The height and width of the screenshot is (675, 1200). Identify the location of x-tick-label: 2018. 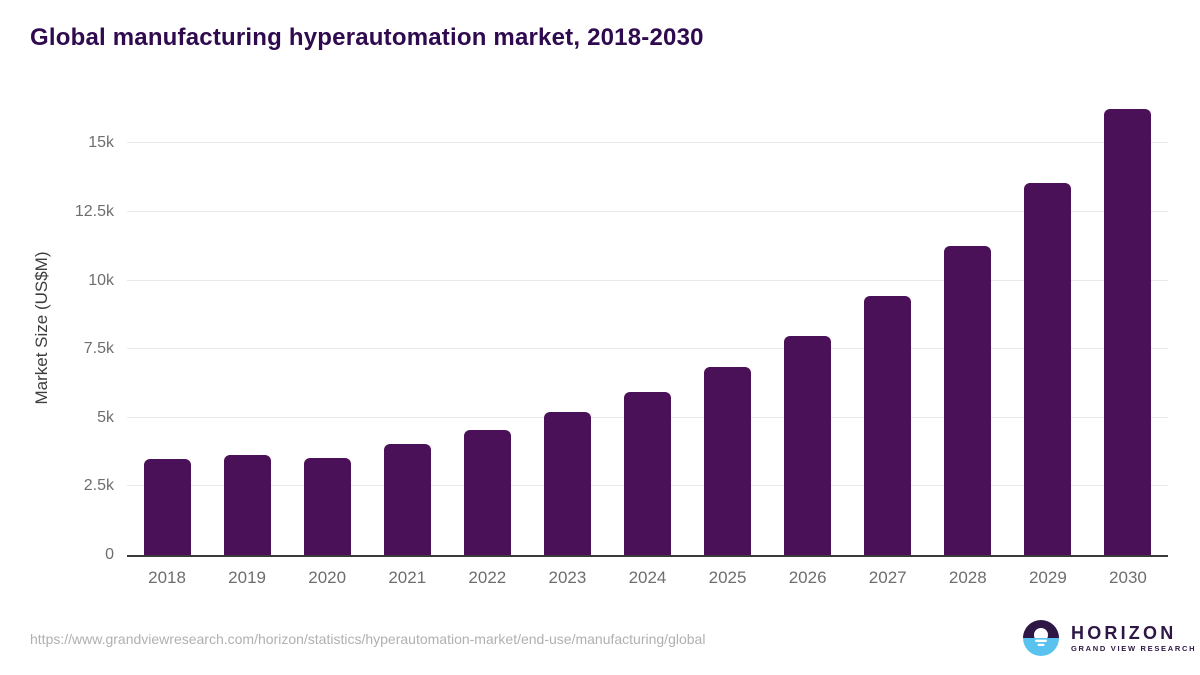
(167, 577).